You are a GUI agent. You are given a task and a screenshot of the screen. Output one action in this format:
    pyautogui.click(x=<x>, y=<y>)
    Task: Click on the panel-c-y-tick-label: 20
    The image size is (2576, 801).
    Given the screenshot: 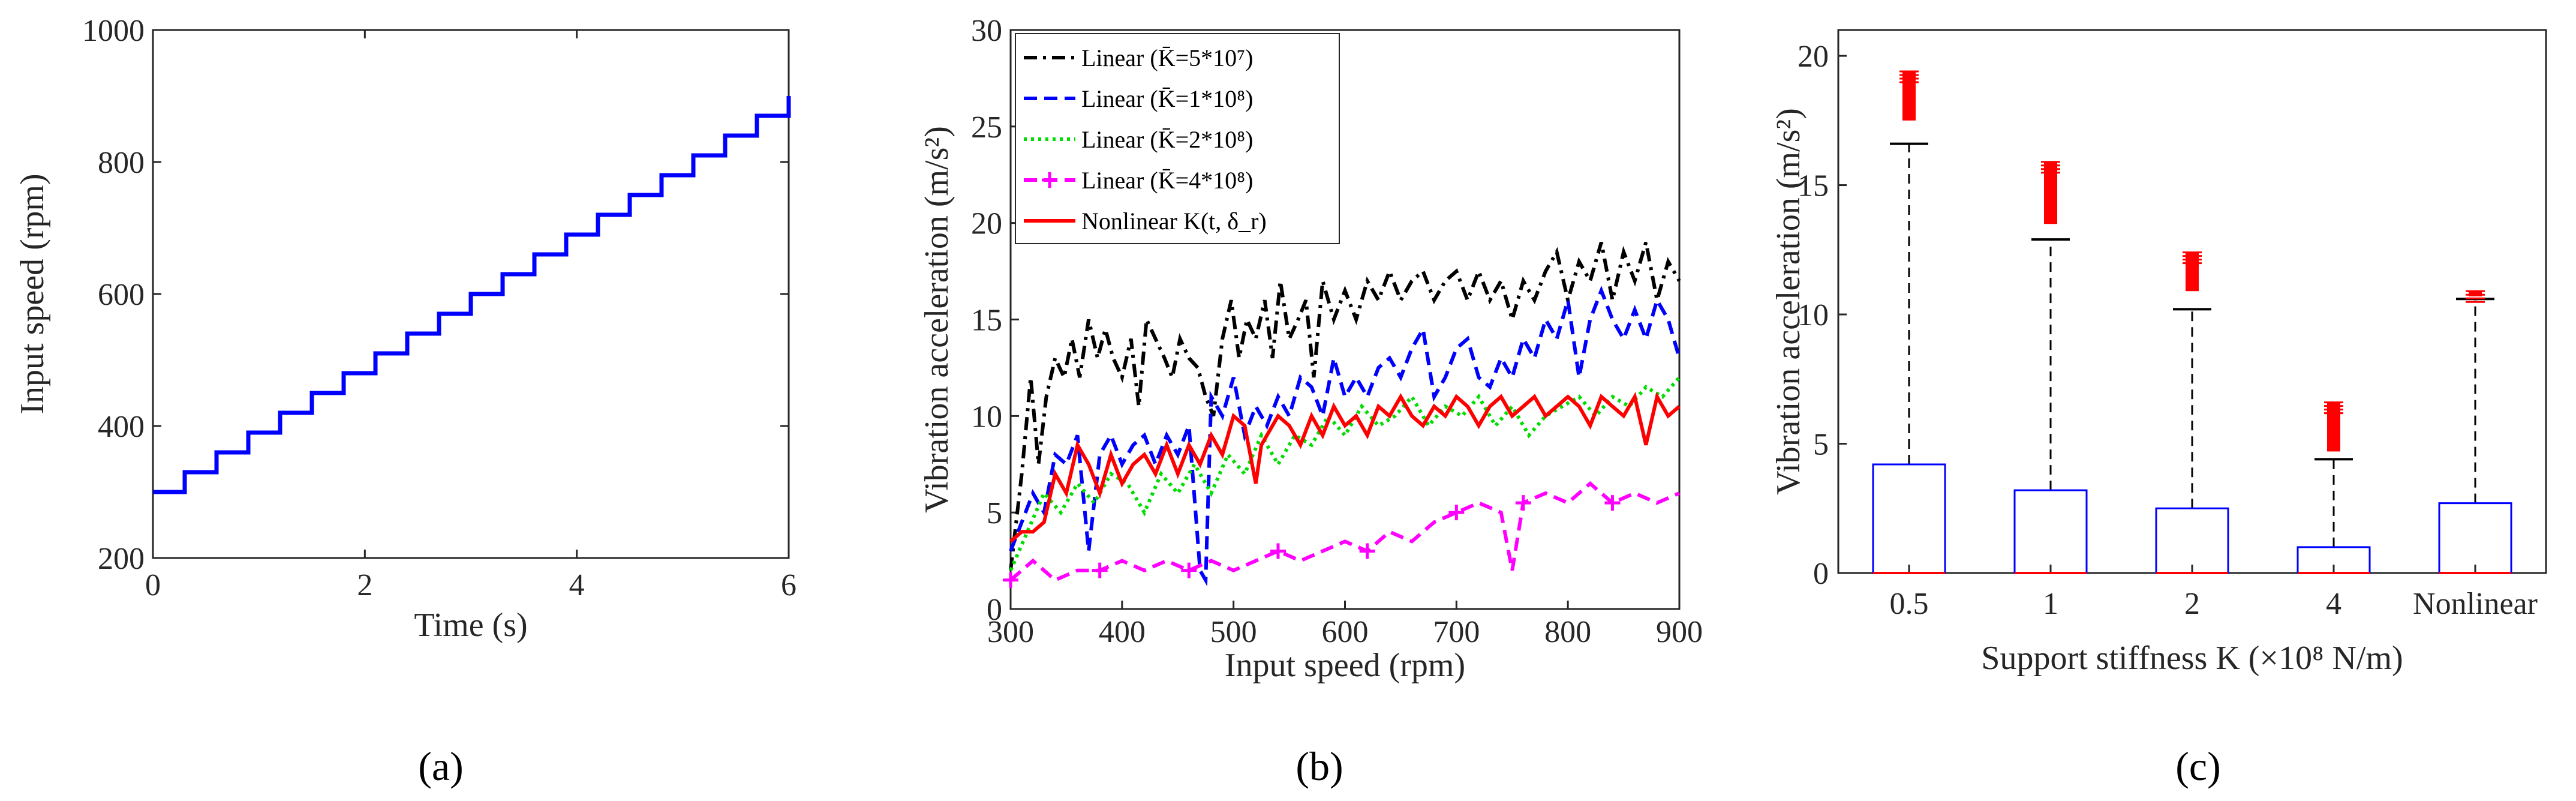 What is the action you would take?
    pyautogui.click(x=1814, y=57)
    